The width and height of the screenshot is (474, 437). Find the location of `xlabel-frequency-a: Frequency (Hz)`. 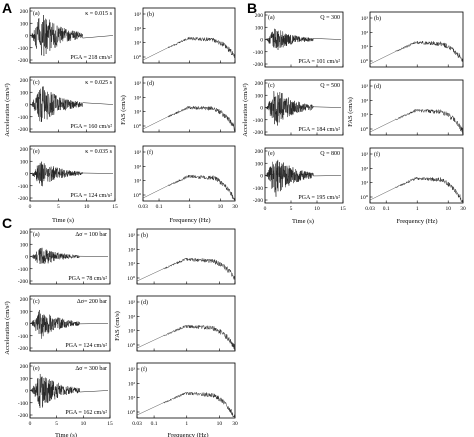

xlabel-frequency-a: Frequency (Hz) is located at coordinates (190, 220).